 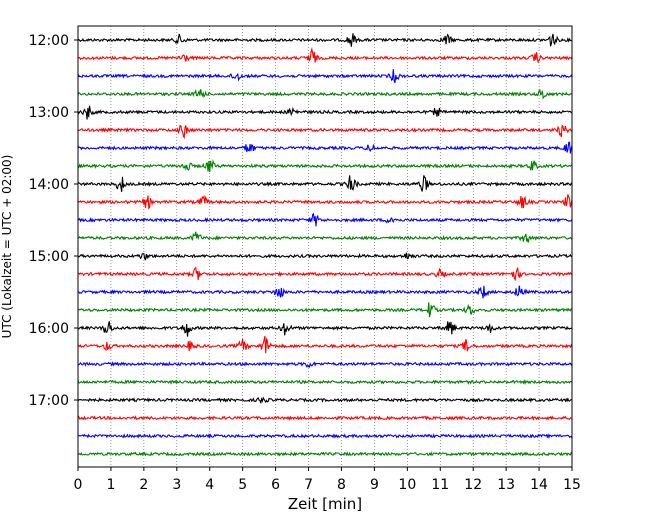 What do you see at coordinates (440, 485) in the screenshot?
I see `x-tick-label: 11` at bounding box center [440, 485].